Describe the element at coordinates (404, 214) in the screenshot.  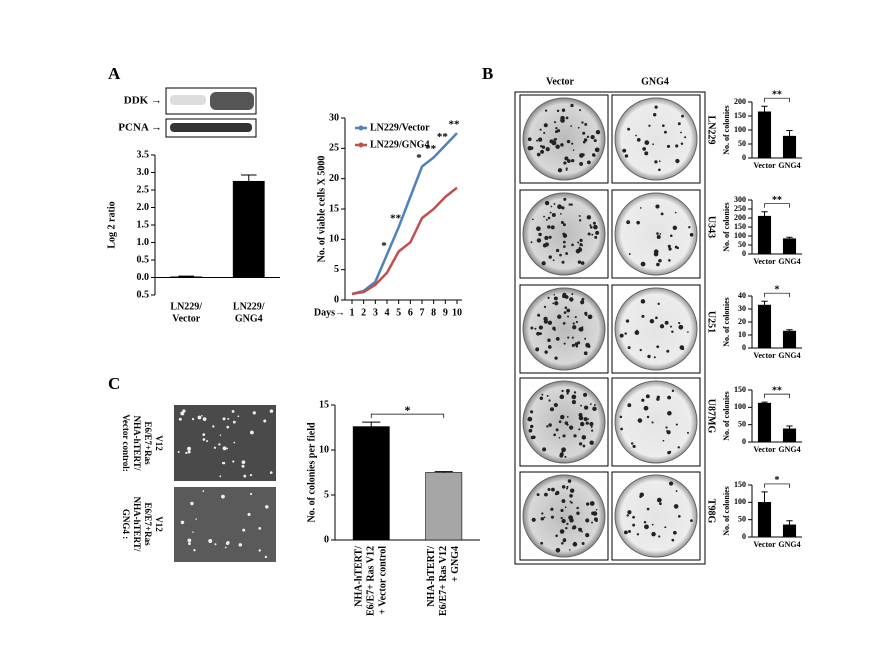
I see `series-line` at that location.